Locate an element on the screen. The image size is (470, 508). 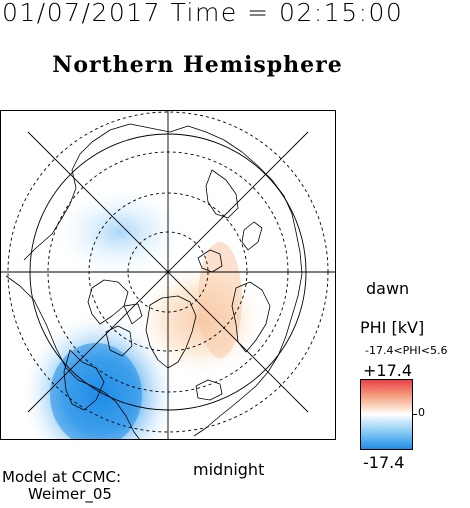
novaya-zemlya-coast is located at coordinates (252, 236).